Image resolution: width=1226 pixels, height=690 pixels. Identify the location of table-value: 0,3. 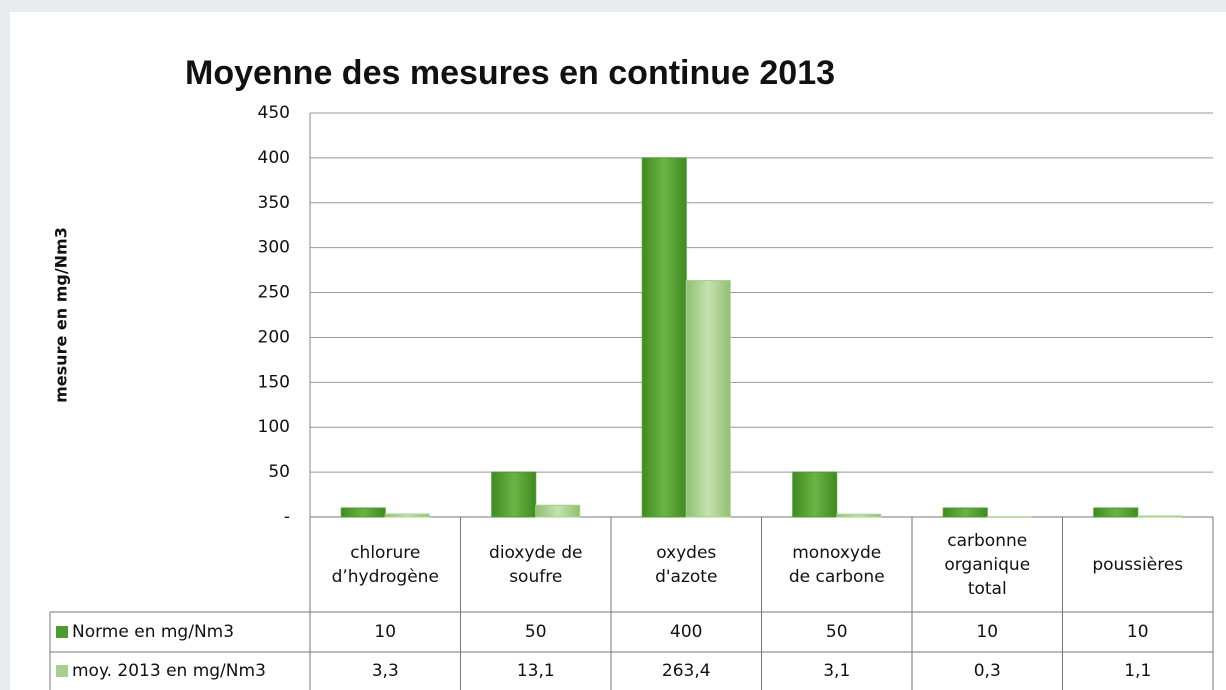
(987, 671).